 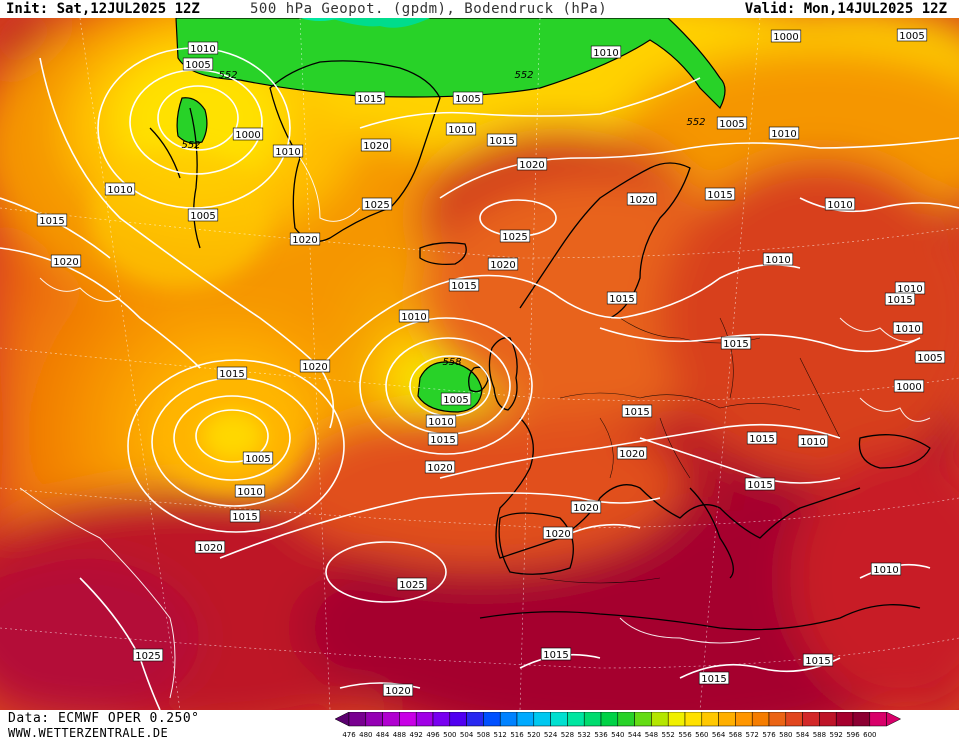 I want to click on scale-tick-label: 480, so click(x=365, y=735).